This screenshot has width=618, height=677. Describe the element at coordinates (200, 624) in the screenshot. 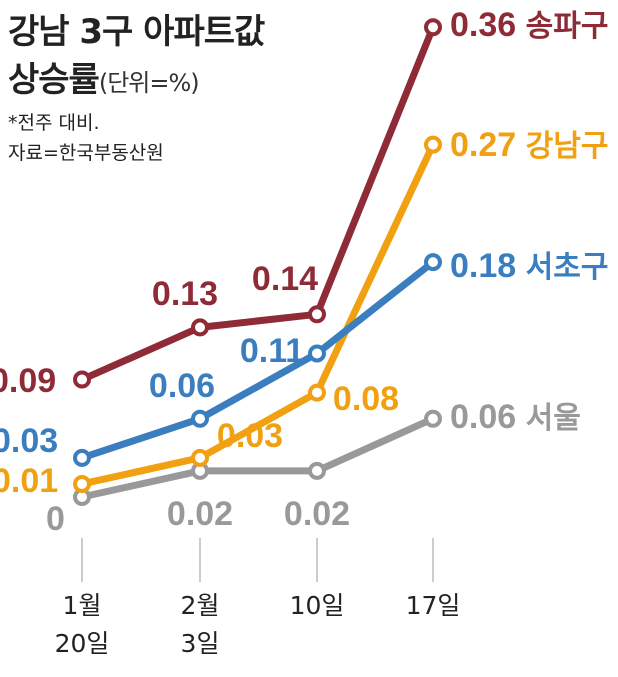

I see `x-tick-label: 2월 3일` at that location.